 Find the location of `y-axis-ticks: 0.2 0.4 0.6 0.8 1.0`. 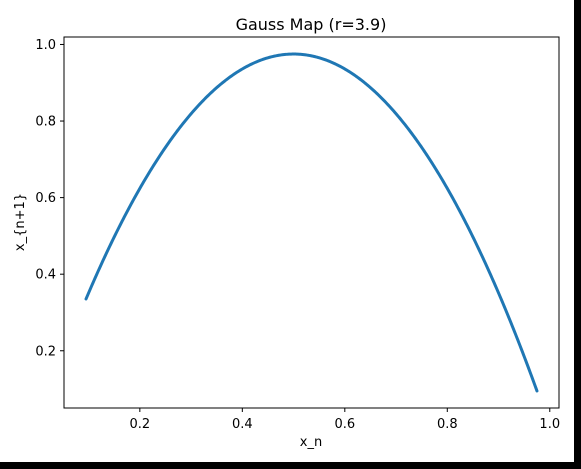

y-axis-ticks: 0.2 0.4 0.6 0.8 1.0 is located at coordinates (49, 198).